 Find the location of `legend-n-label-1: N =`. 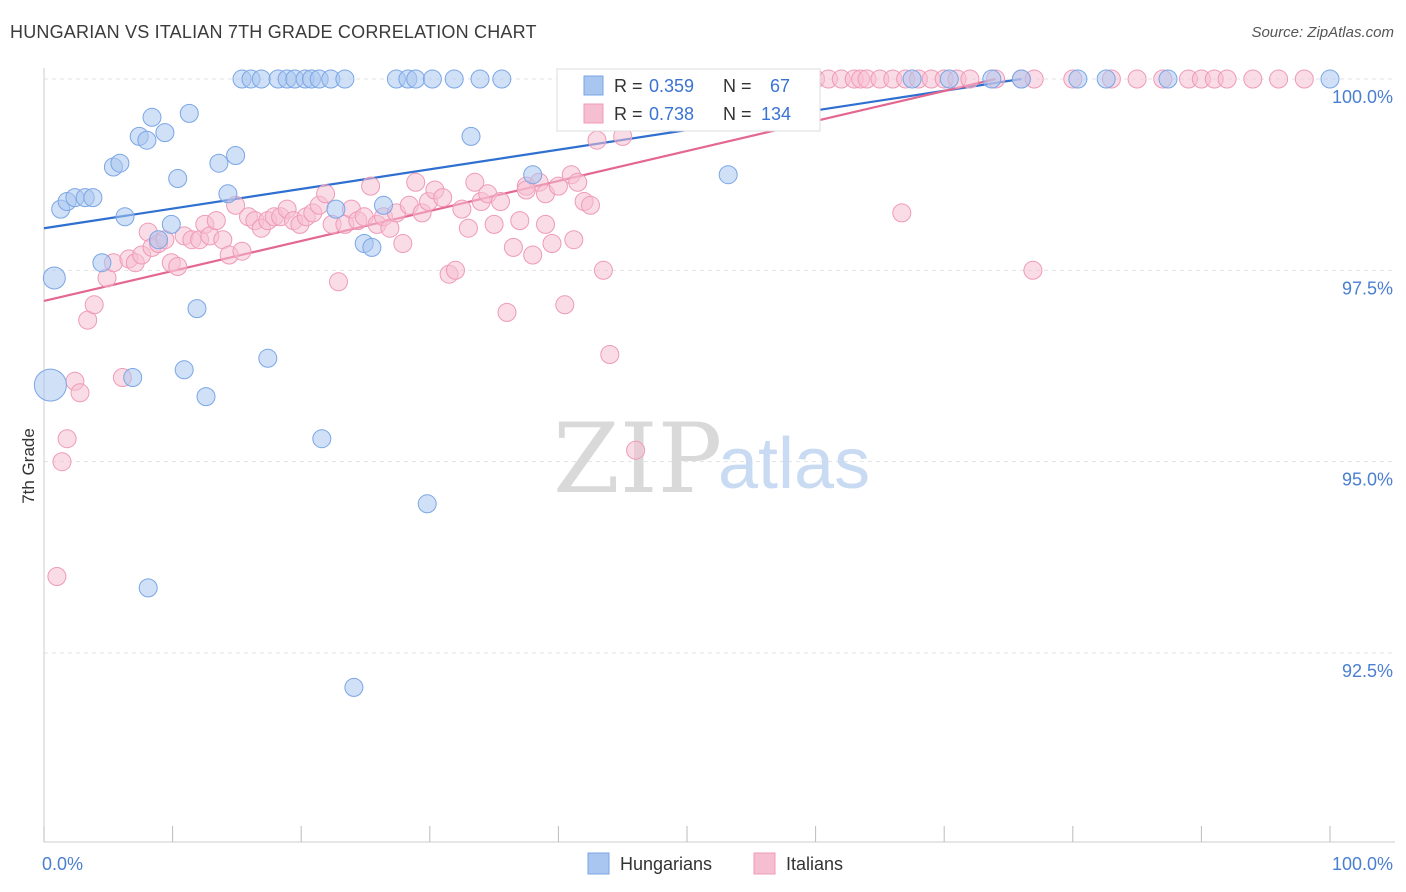

legend-n-label-1: N = is located at coordinates (737, 86).